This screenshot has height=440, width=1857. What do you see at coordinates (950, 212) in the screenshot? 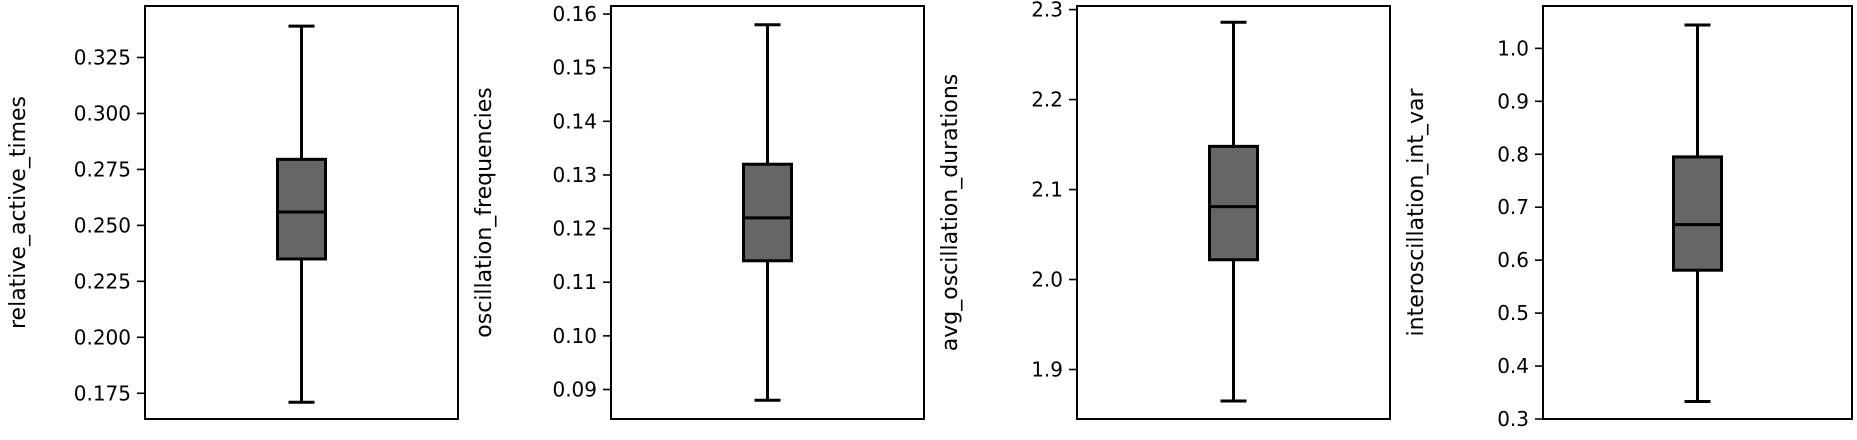
I see `panel-3-ylabel: avg_oscillation_durations` at bounding box center [950, 212].